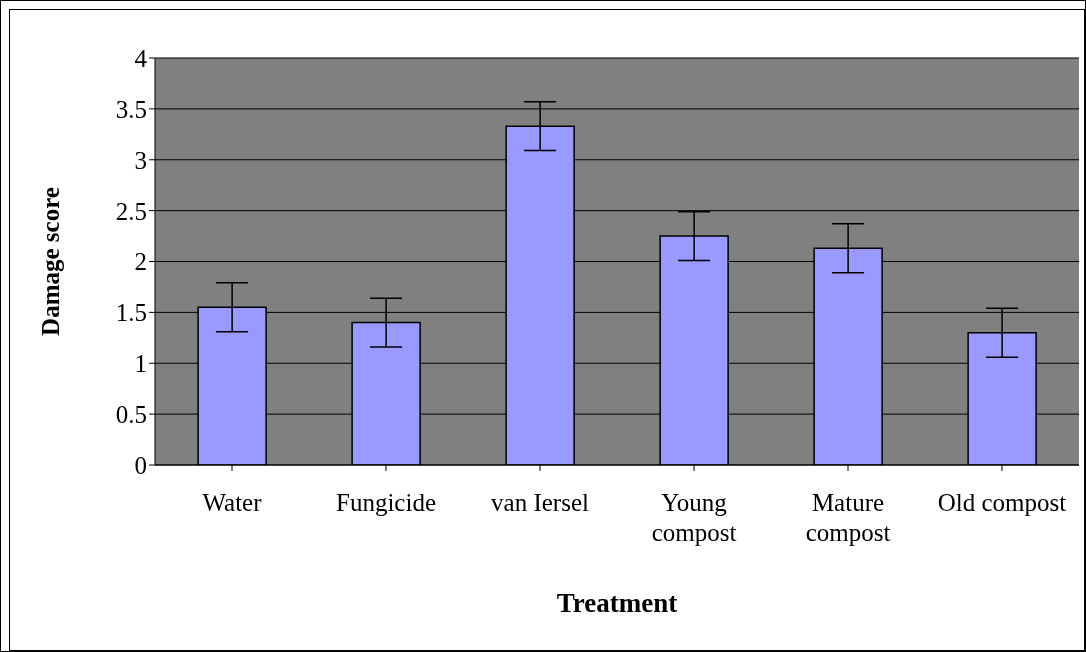 This screenshot has height=652, width=1086. What do you see at coordinates (141, 58) in the screenshot?
I see `y-tick-label: 4` at bounding box center [141, 58].